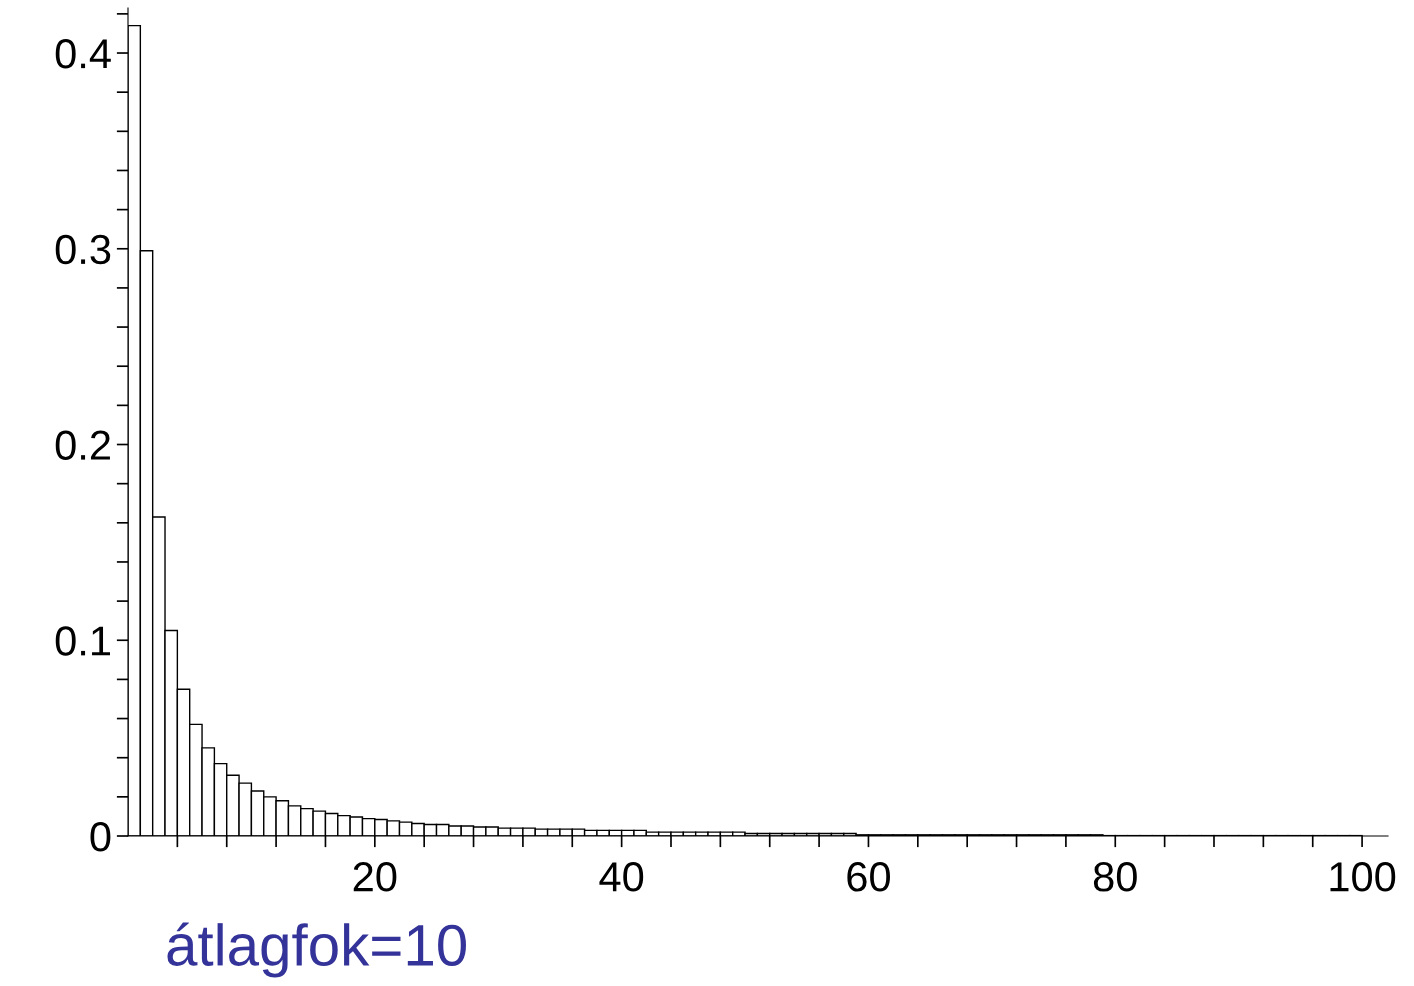  Describe the element at coordinates (868, 877) in the screenshot. I see `x-tick-label: 60` at that location.